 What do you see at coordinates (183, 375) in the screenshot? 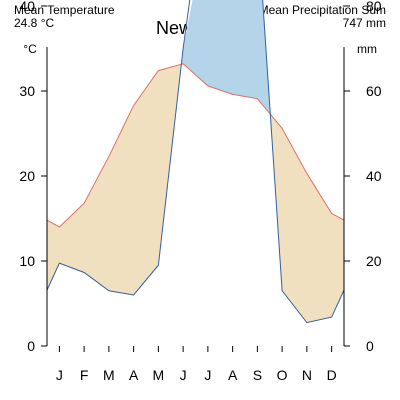
I see `month-label-5: J` at bounding box center [183, 375].